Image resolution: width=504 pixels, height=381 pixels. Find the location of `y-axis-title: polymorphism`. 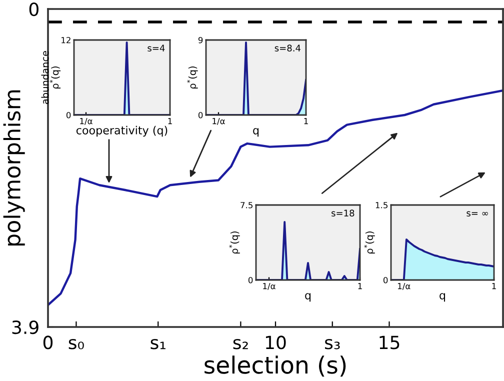

y-axis-title: polymorphism is located at coordinates (14, 168).